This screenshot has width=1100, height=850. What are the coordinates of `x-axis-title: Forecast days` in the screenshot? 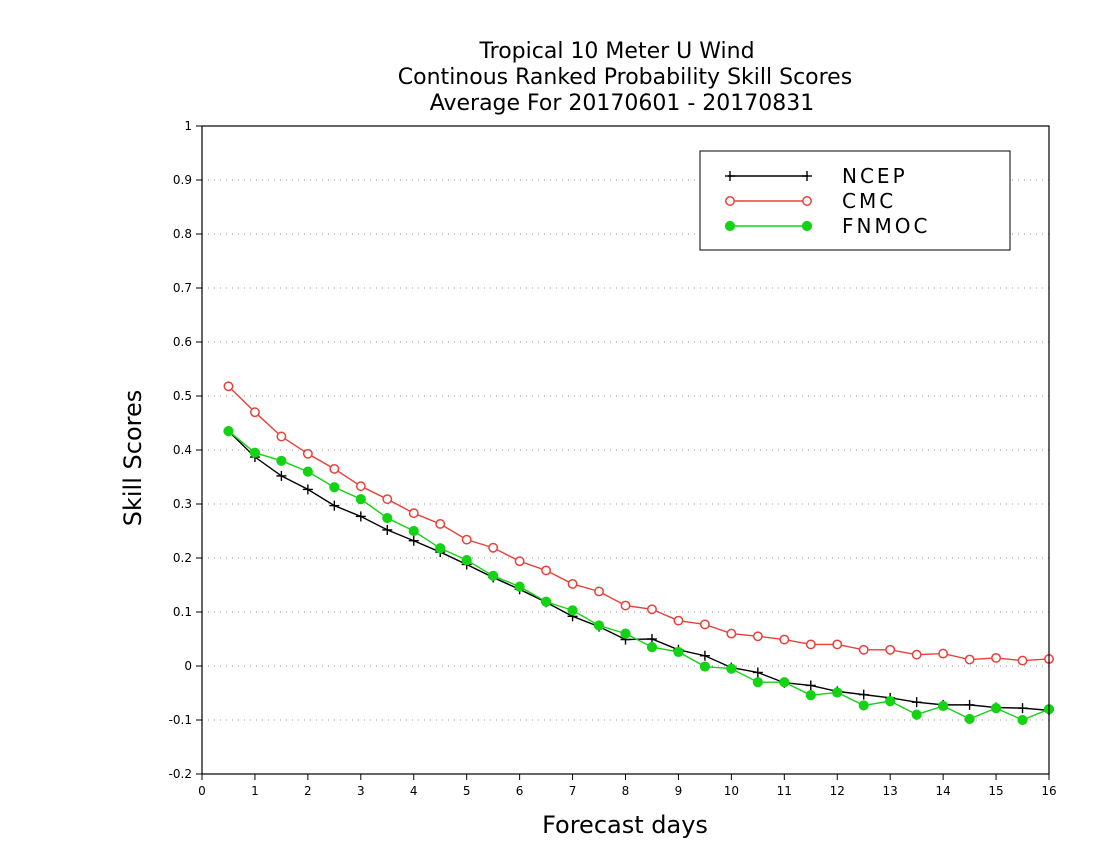 It's located at (625, 825).